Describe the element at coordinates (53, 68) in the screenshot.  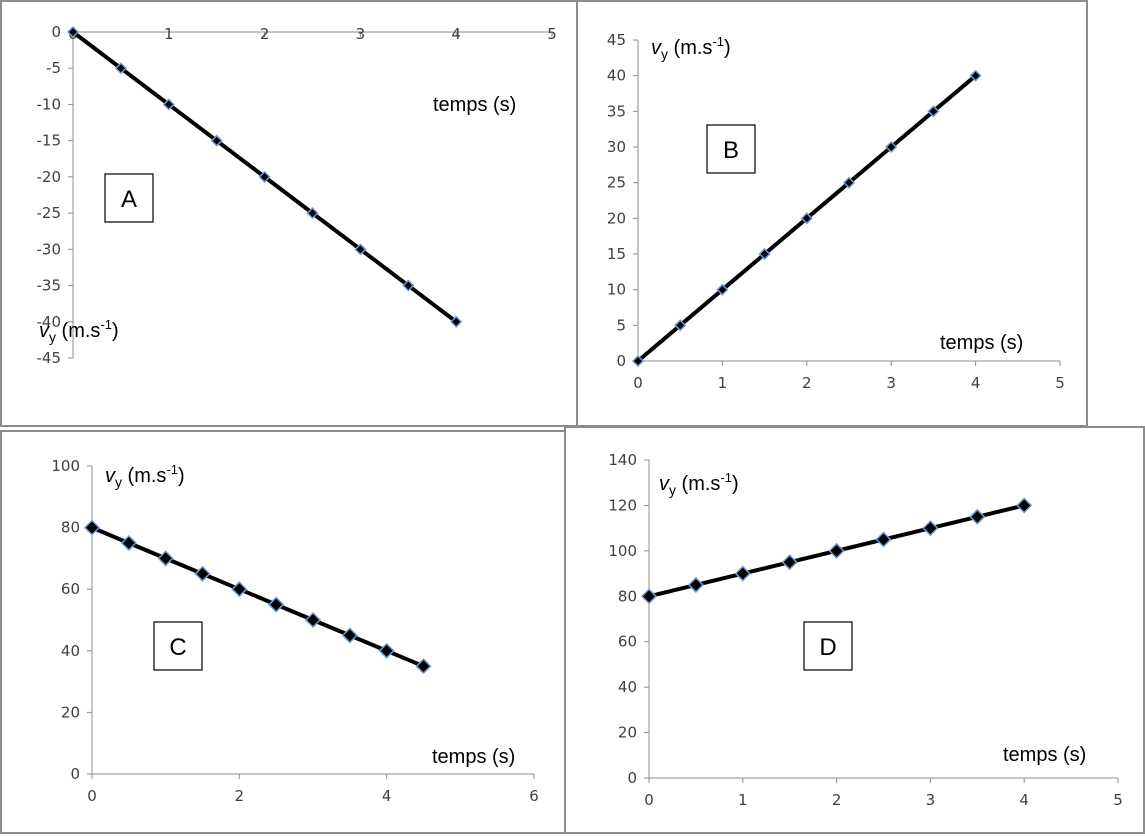
I see `y-tick-label: -5` at that location.